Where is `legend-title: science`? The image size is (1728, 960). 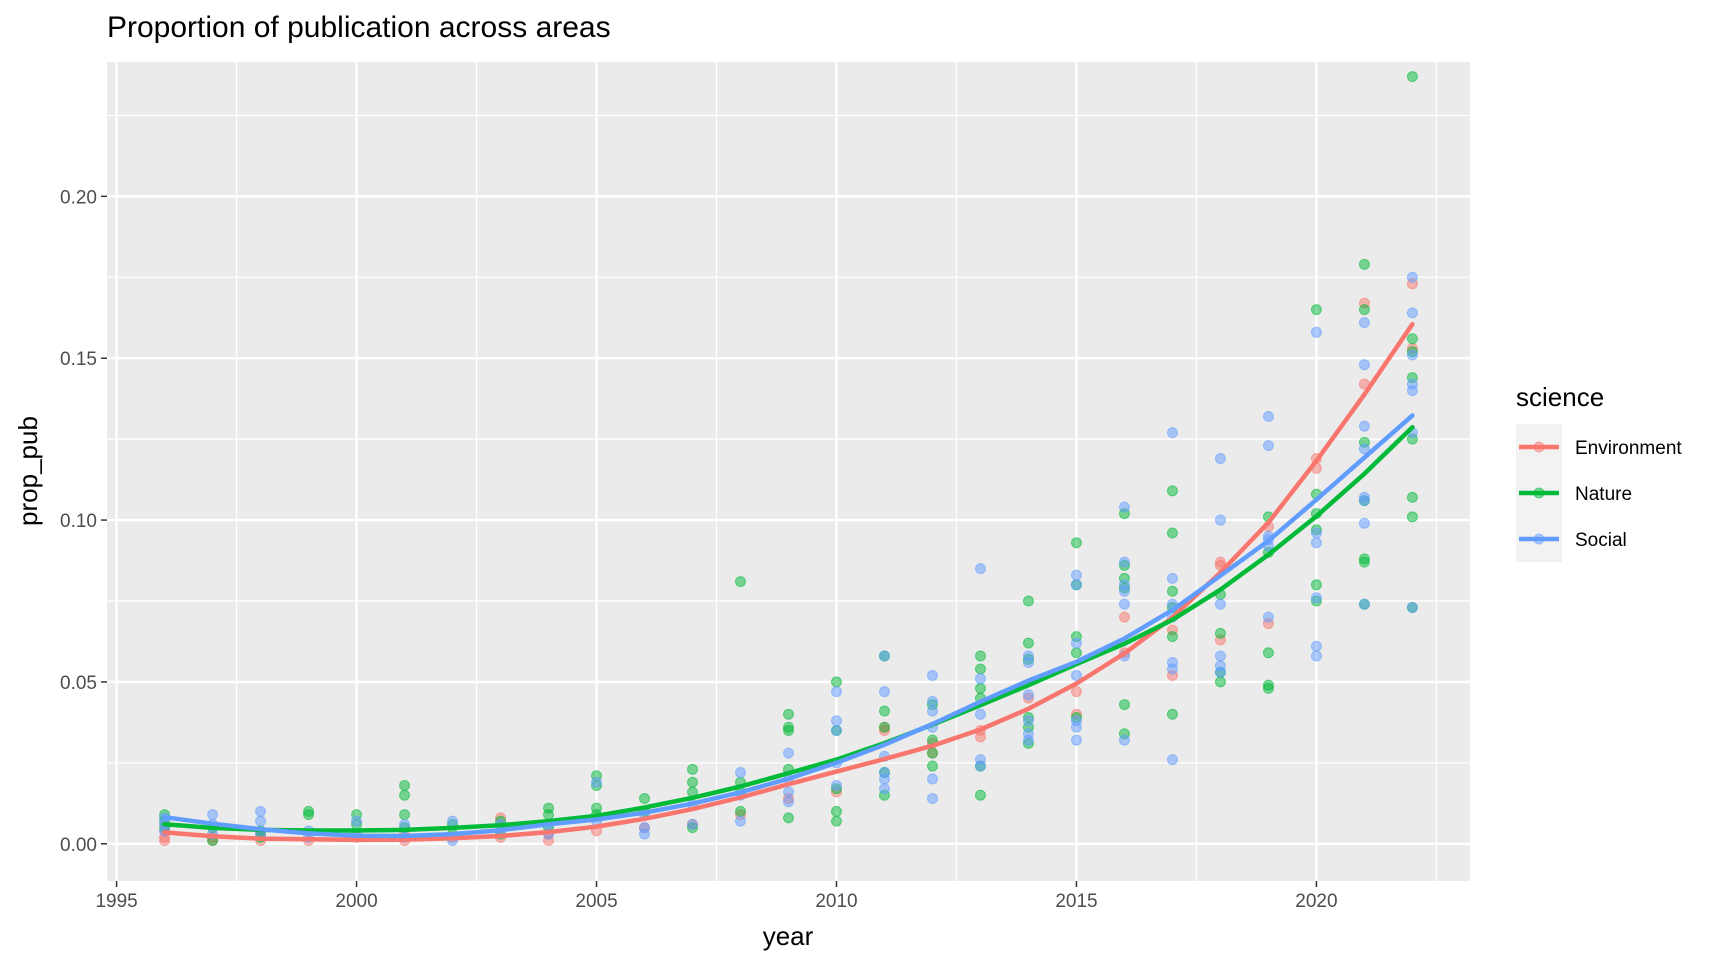 legend-title: science is located at coordinates (1560, 397).